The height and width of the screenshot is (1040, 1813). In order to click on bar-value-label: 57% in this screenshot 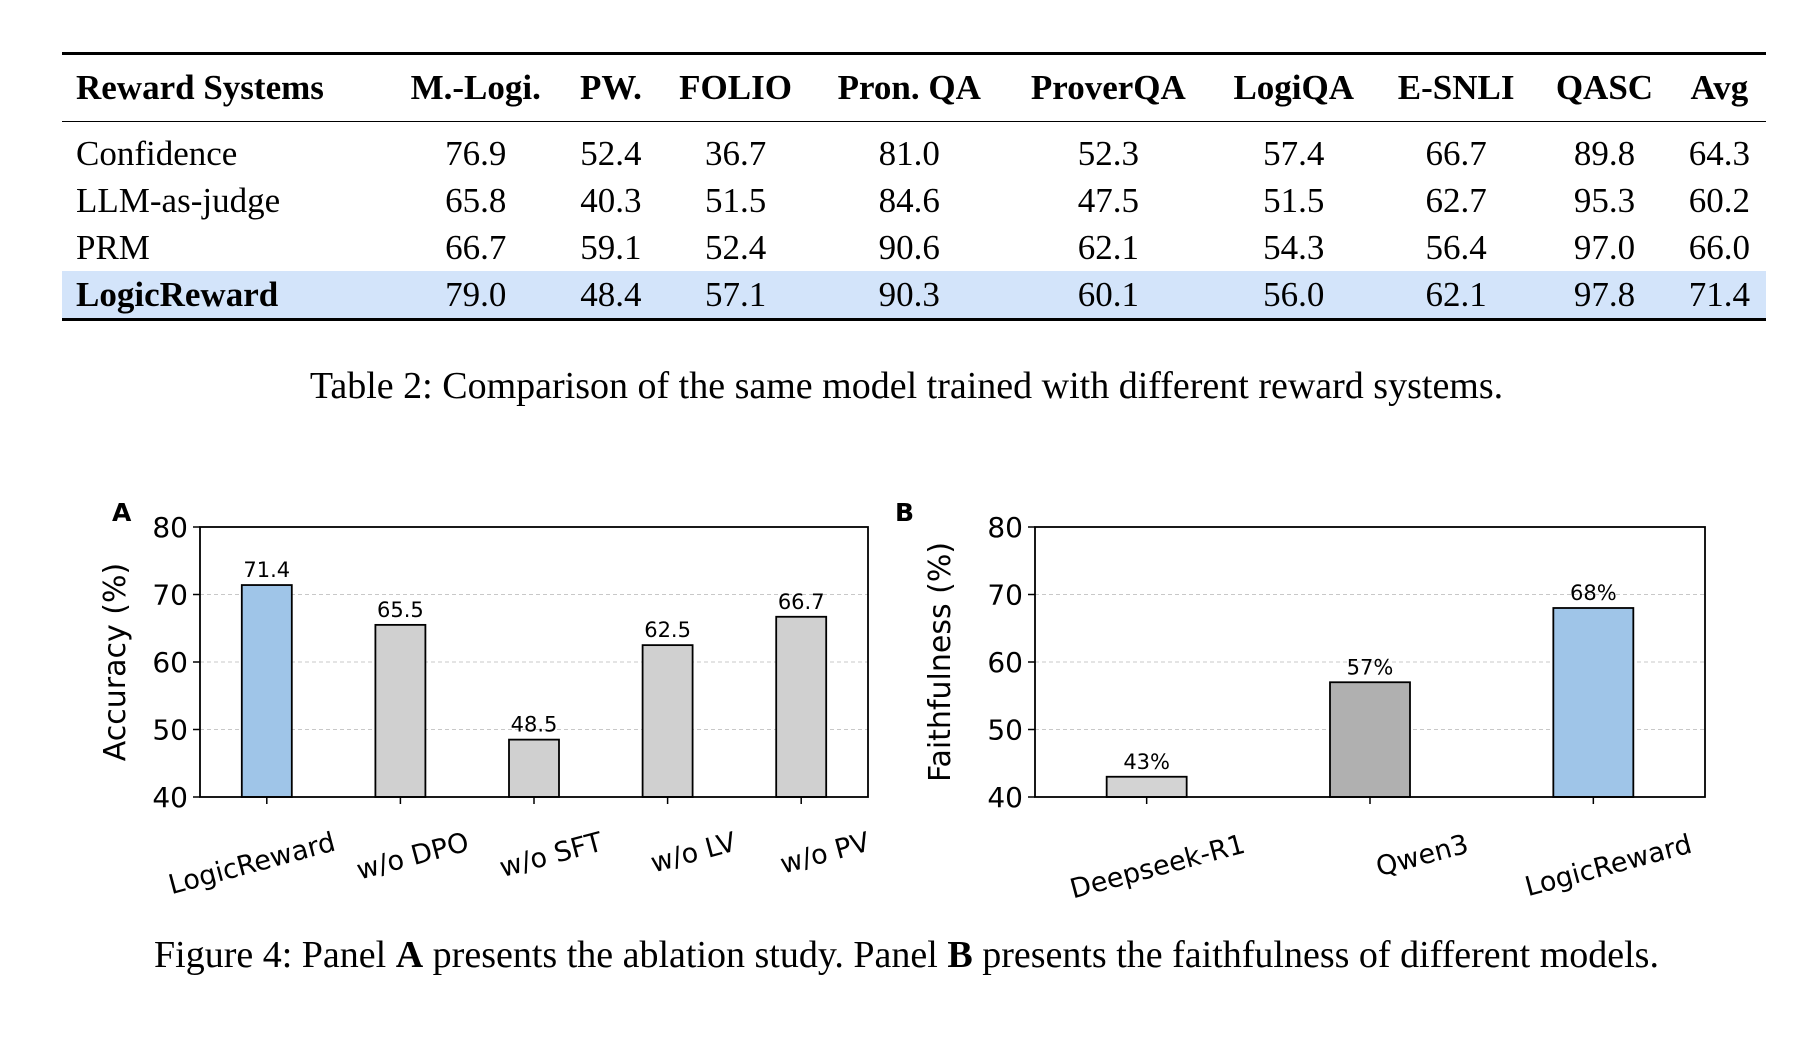, I will do `click(1370, 667)`.